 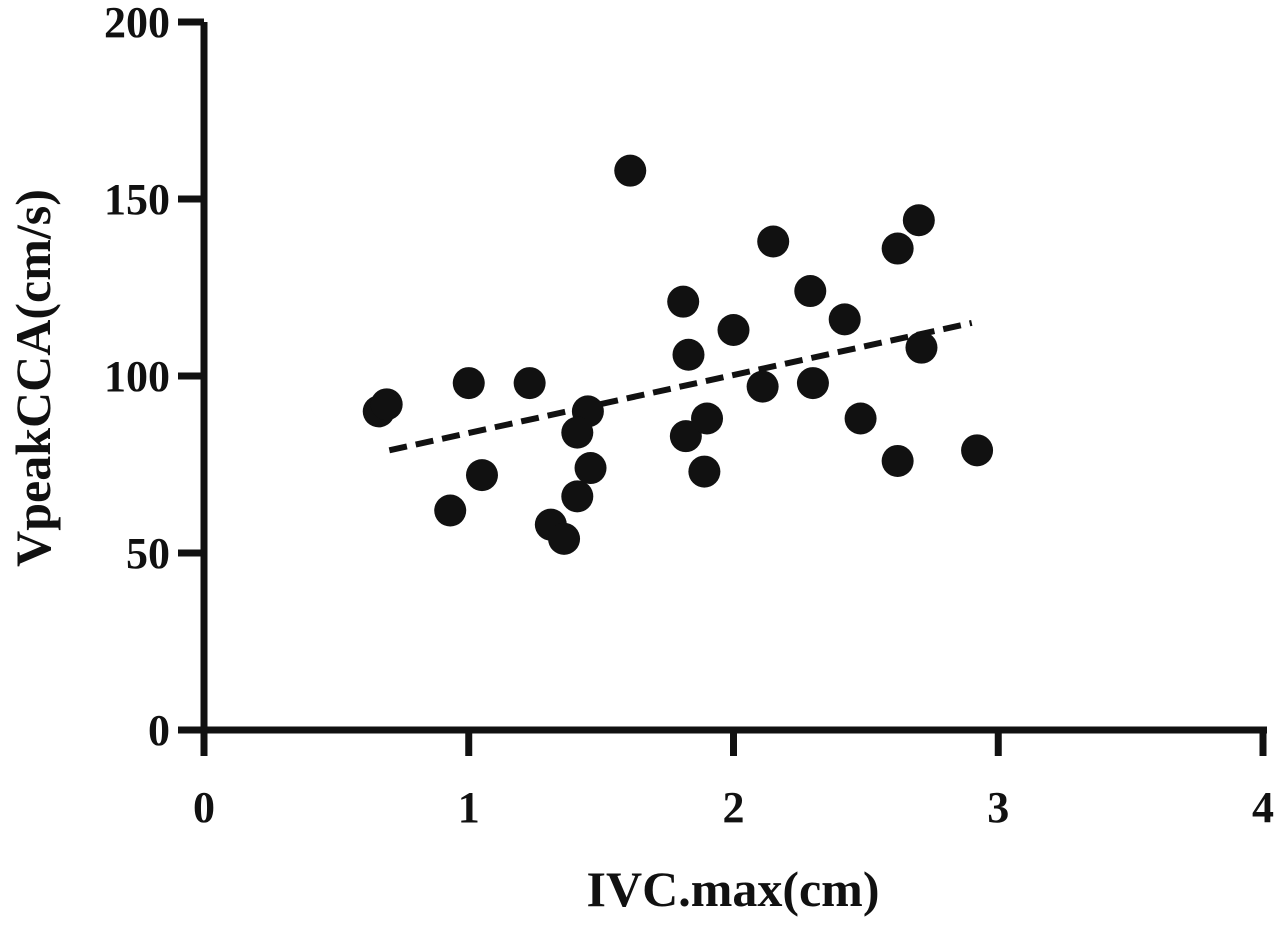 I want to click on y-tick-label: 50, so click(x=148, y=553).